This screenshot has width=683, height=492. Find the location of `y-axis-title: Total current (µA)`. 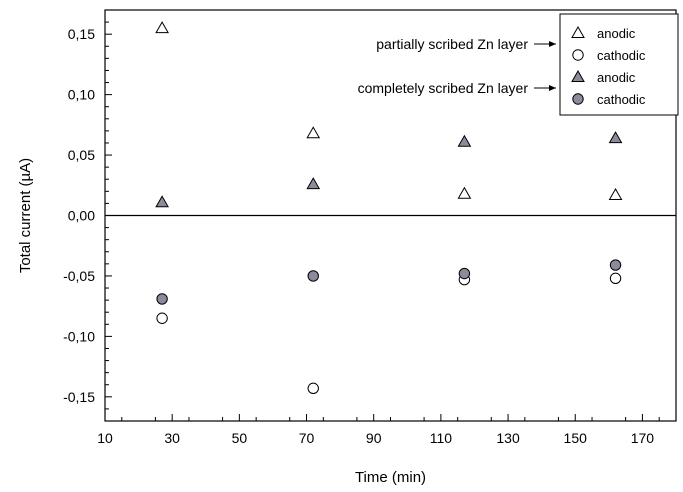

y-axis-title: Total current (µA) is located at coordinates (25, 215).